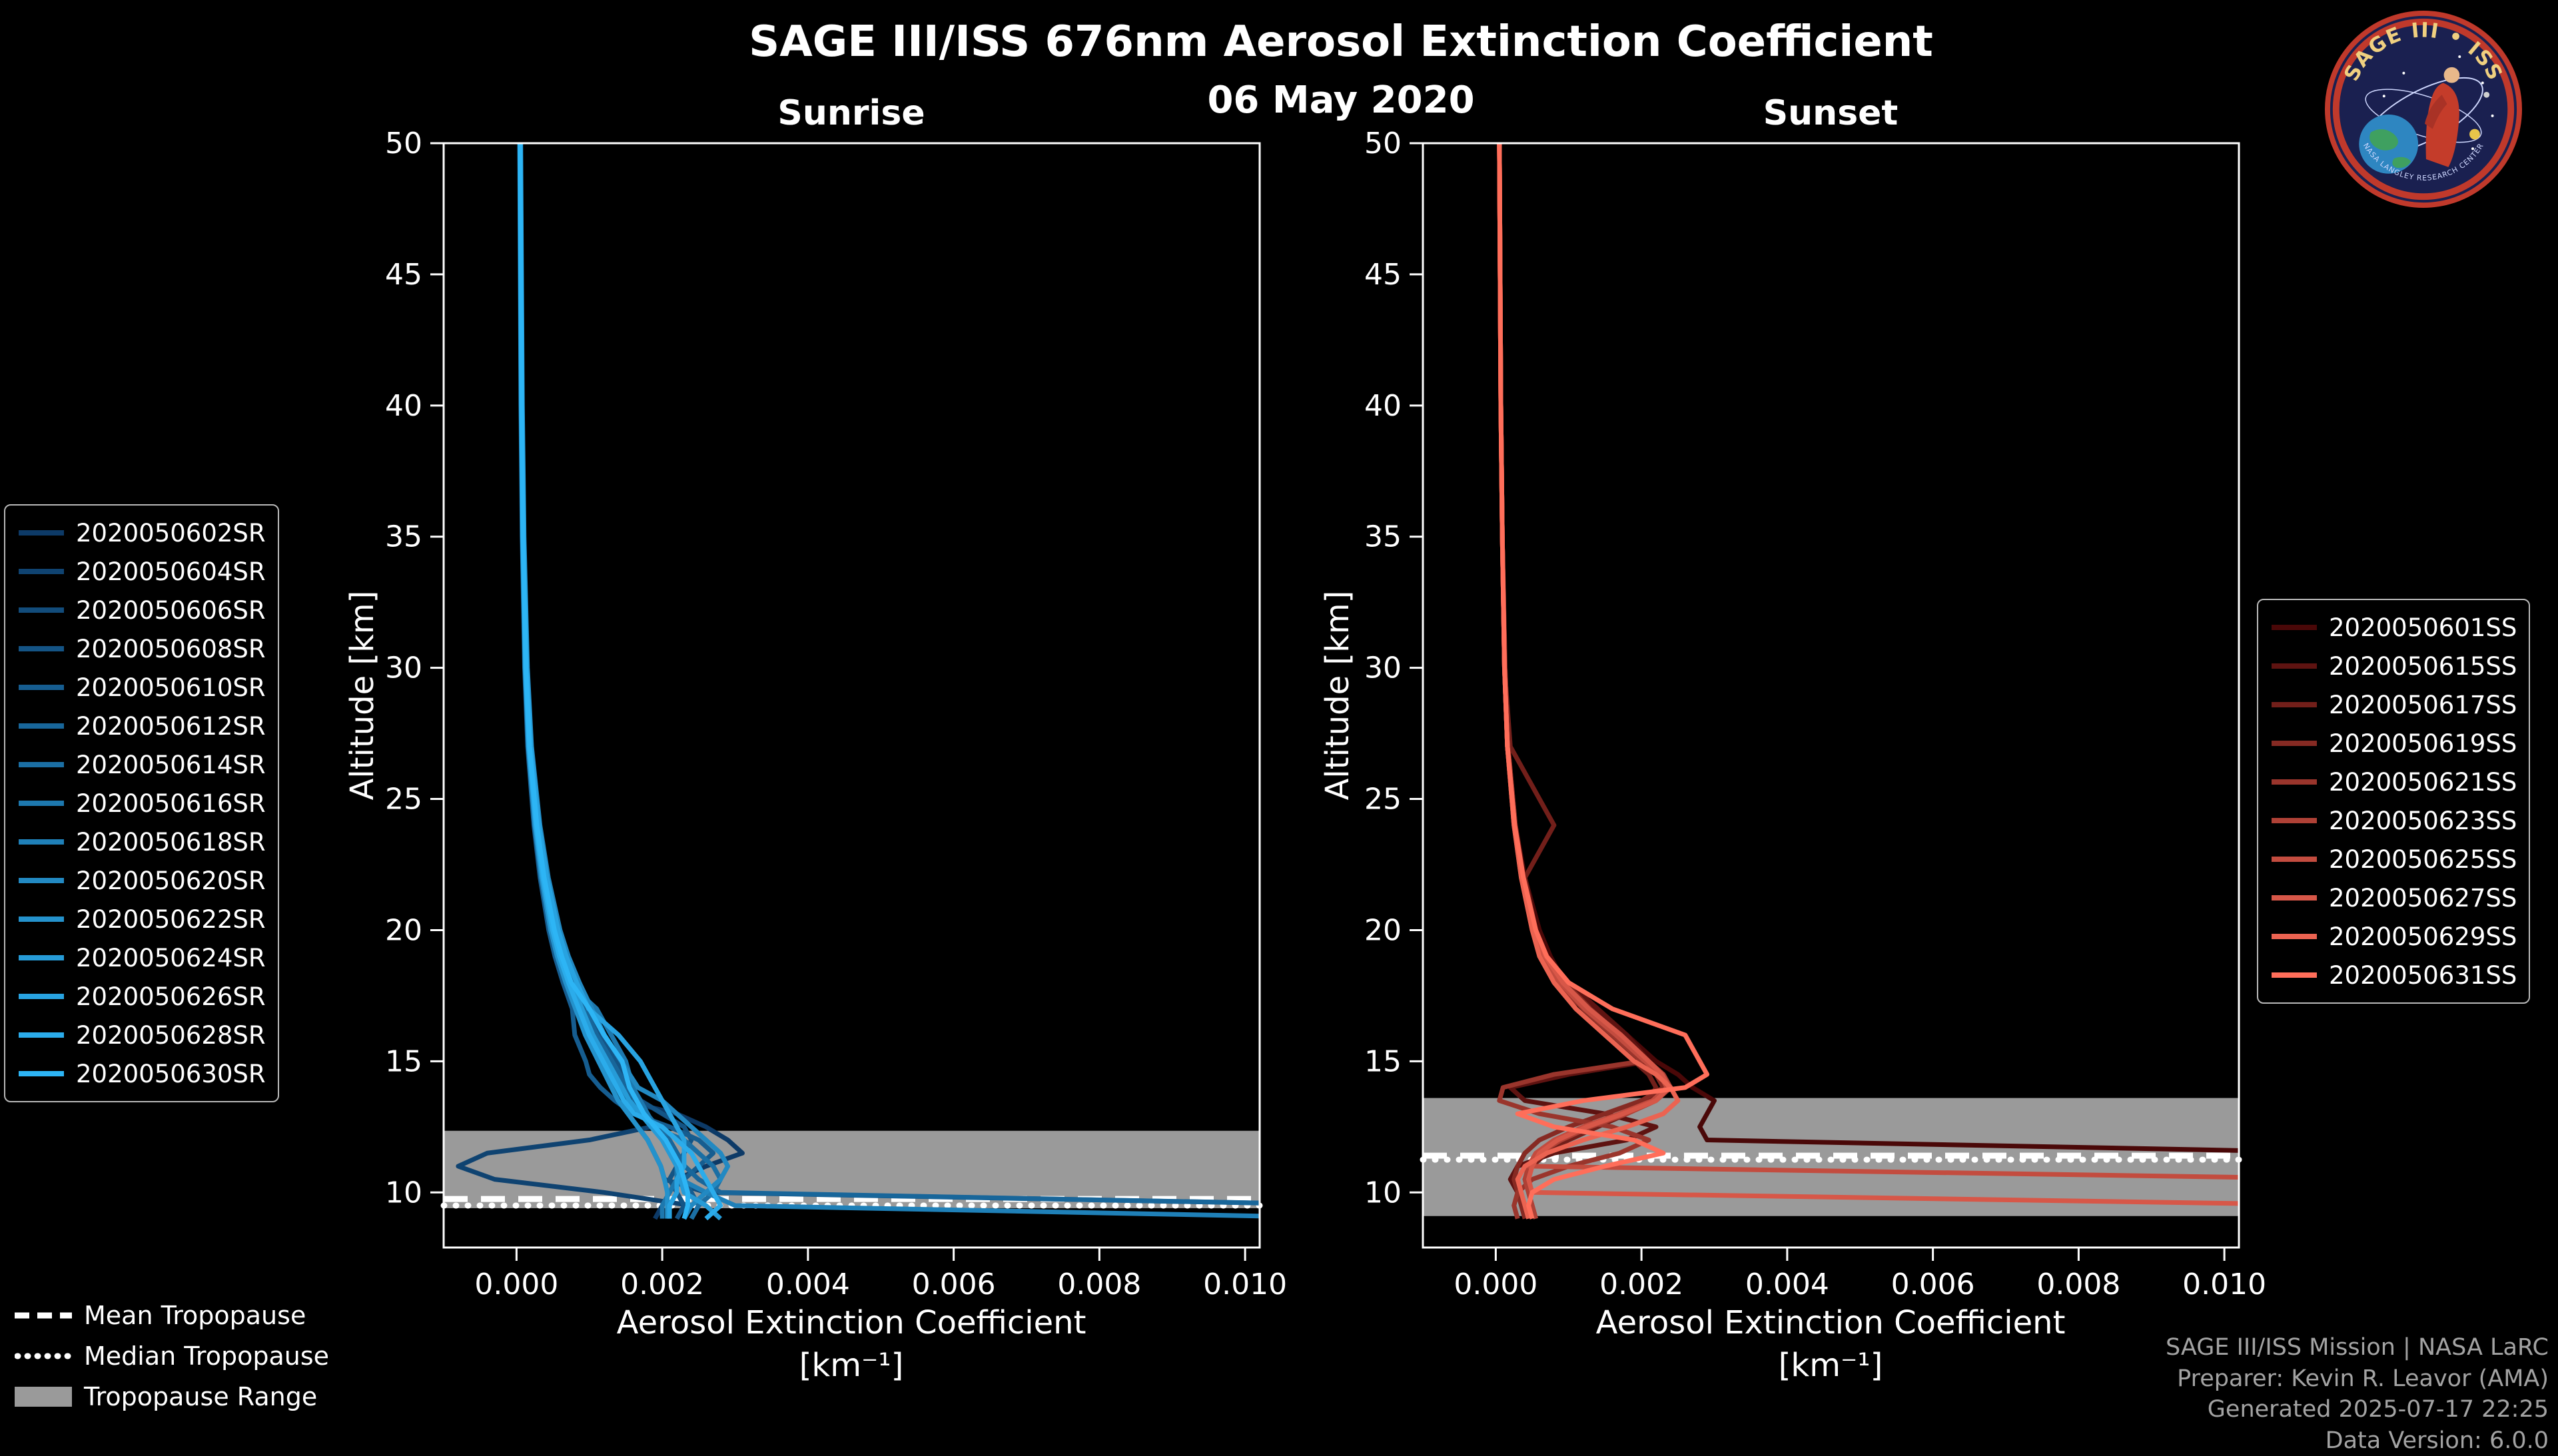  Describe the element at coordinates (195, 1315) in the screenshot. I see `legend-item-label: Mean Tropopause` at that location.